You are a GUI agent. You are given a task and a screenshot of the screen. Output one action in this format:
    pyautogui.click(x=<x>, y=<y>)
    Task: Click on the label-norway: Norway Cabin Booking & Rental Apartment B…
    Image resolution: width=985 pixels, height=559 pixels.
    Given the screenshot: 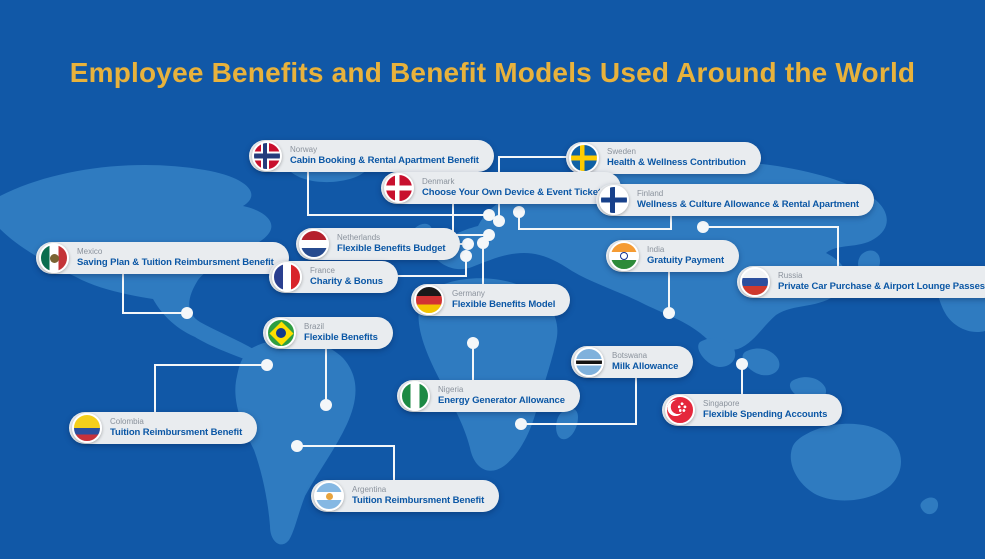 What is the action you would take?
    pyautogui.click(x=371, y=156)
    